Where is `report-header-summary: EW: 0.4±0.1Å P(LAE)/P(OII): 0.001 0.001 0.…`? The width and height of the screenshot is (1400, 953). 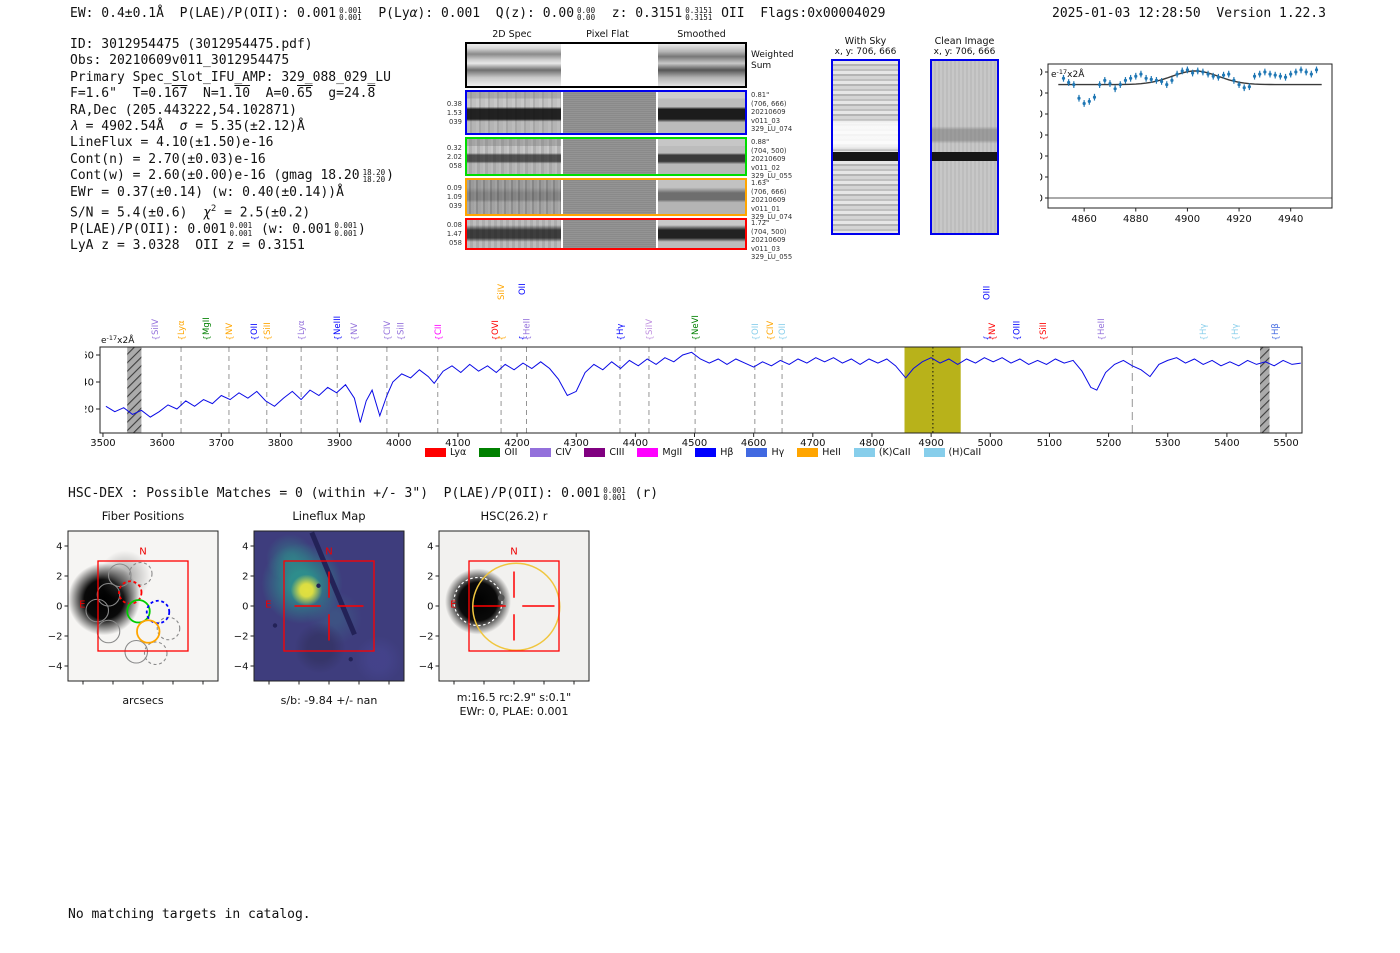 report-header-summary: EW: 0.4±0.1Å P(LAE)/P(OII): 0.001 0.001 0.… is located at coordinates (478, 13).